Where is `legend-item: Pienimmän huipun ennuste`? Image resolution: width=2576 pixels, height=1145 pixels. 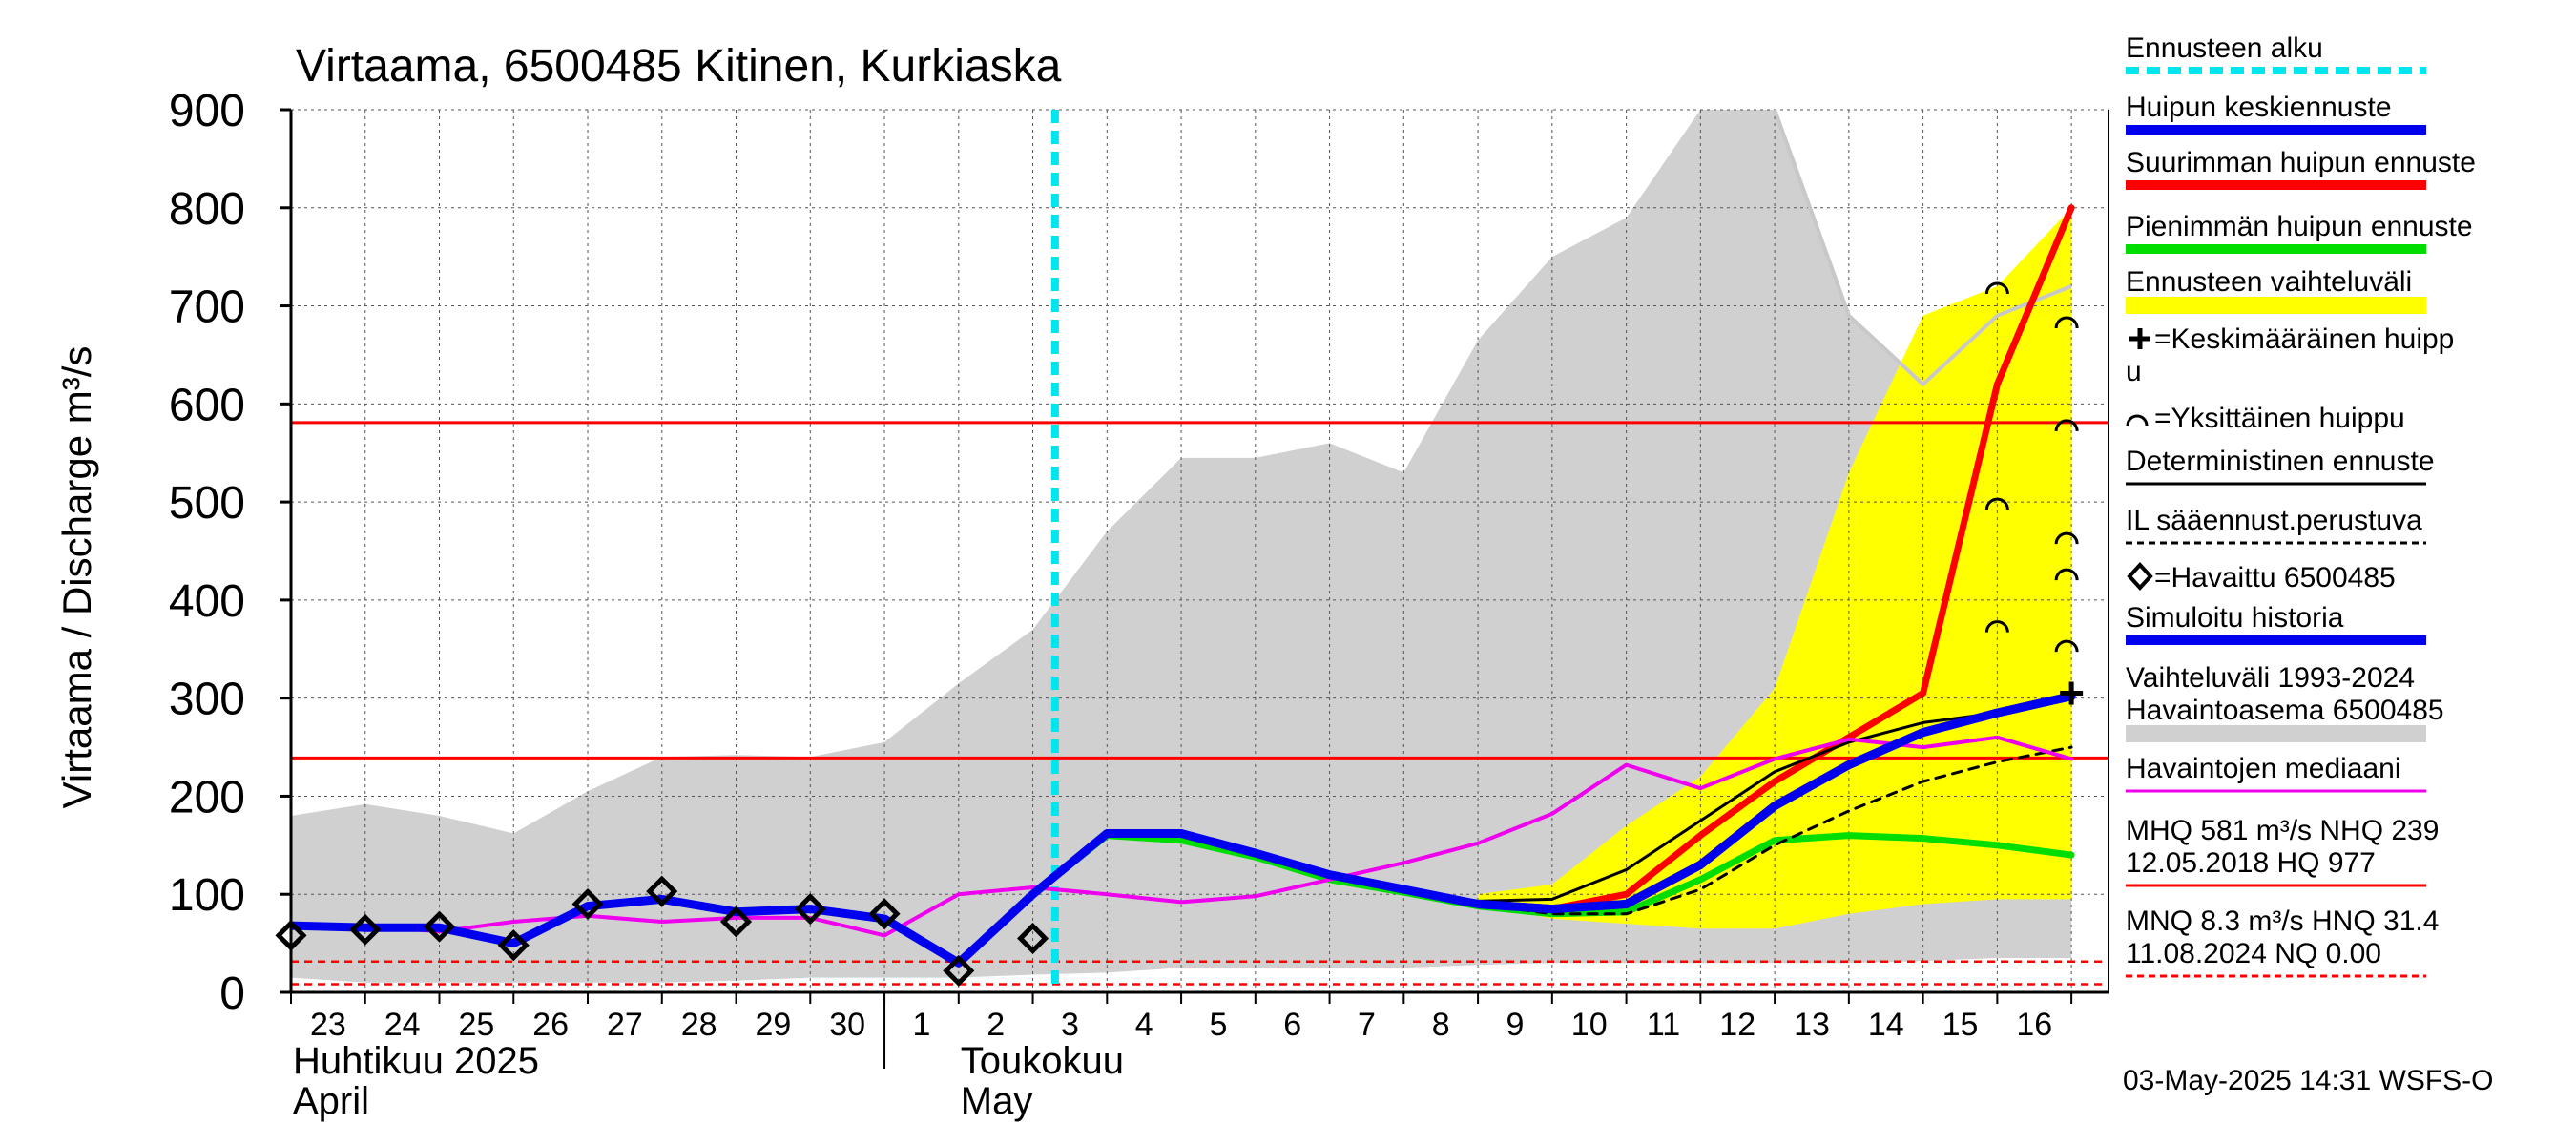
legend-item: Pienimmän huipun ennuste is located at coordinates (2299, 232).